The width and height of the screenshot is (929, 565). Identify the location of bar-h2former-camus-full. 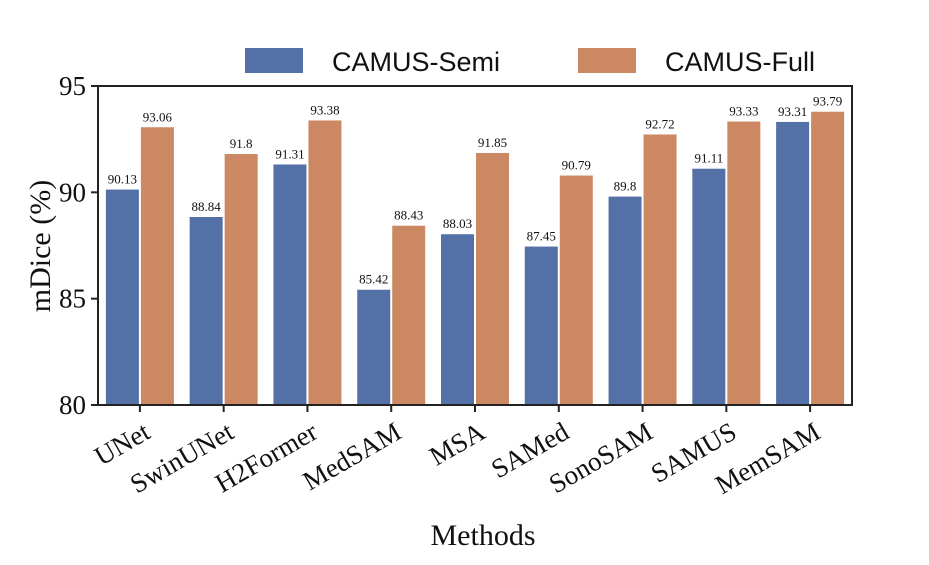
(325, 263).